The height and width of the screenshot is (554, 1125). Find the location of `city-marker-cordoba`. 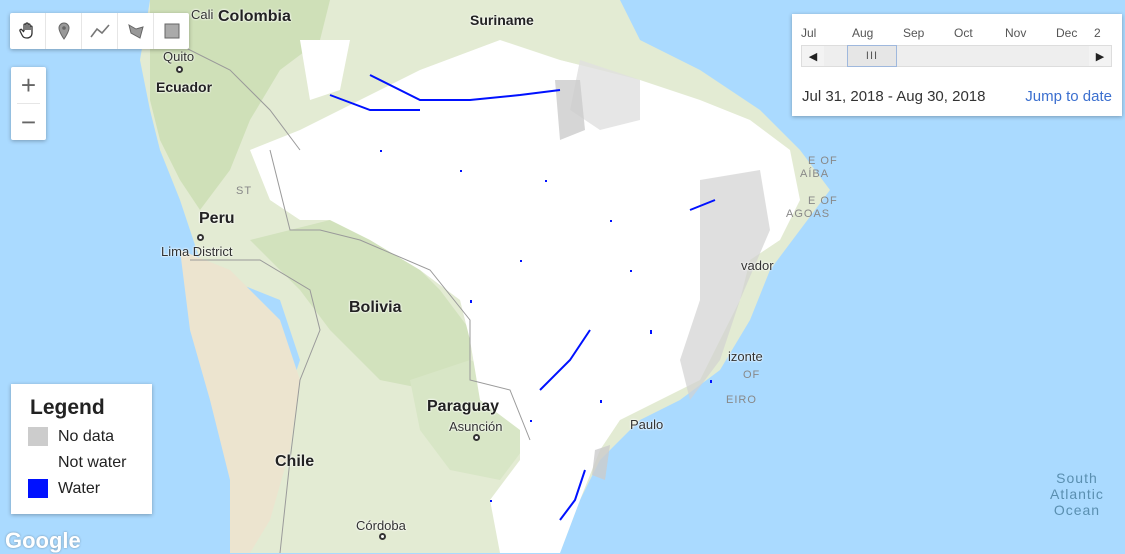

city-marker-cordoba is located at coordinates (382, 536).